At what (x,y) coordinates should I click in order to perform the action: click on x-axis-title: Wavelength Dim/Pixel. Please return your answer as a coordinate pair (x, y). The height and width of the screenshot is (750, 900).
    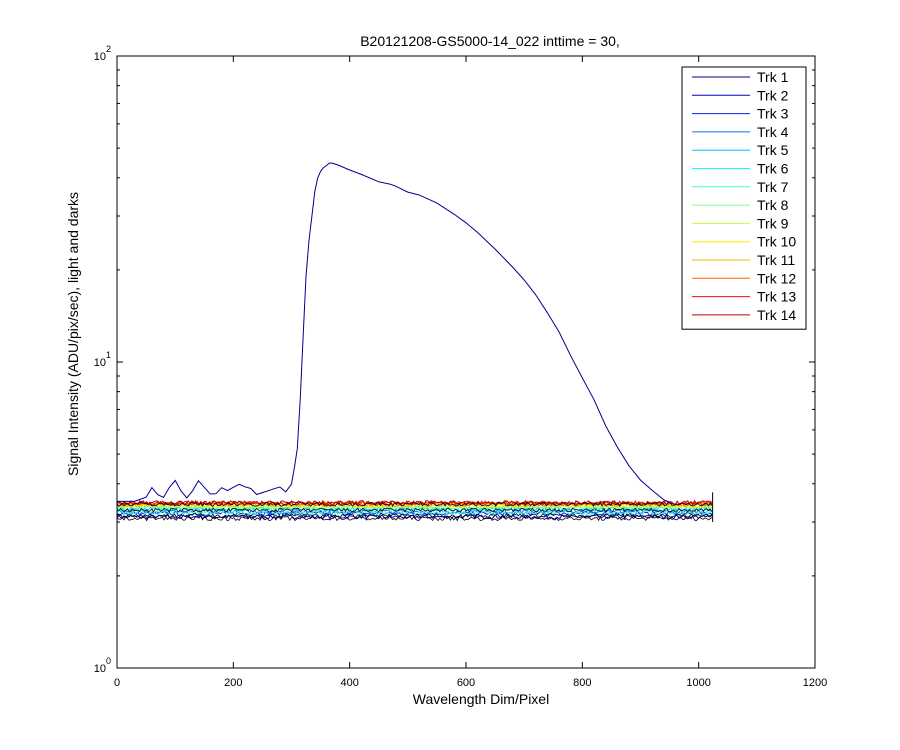
    Looking at the image, I should click on (481, 699).